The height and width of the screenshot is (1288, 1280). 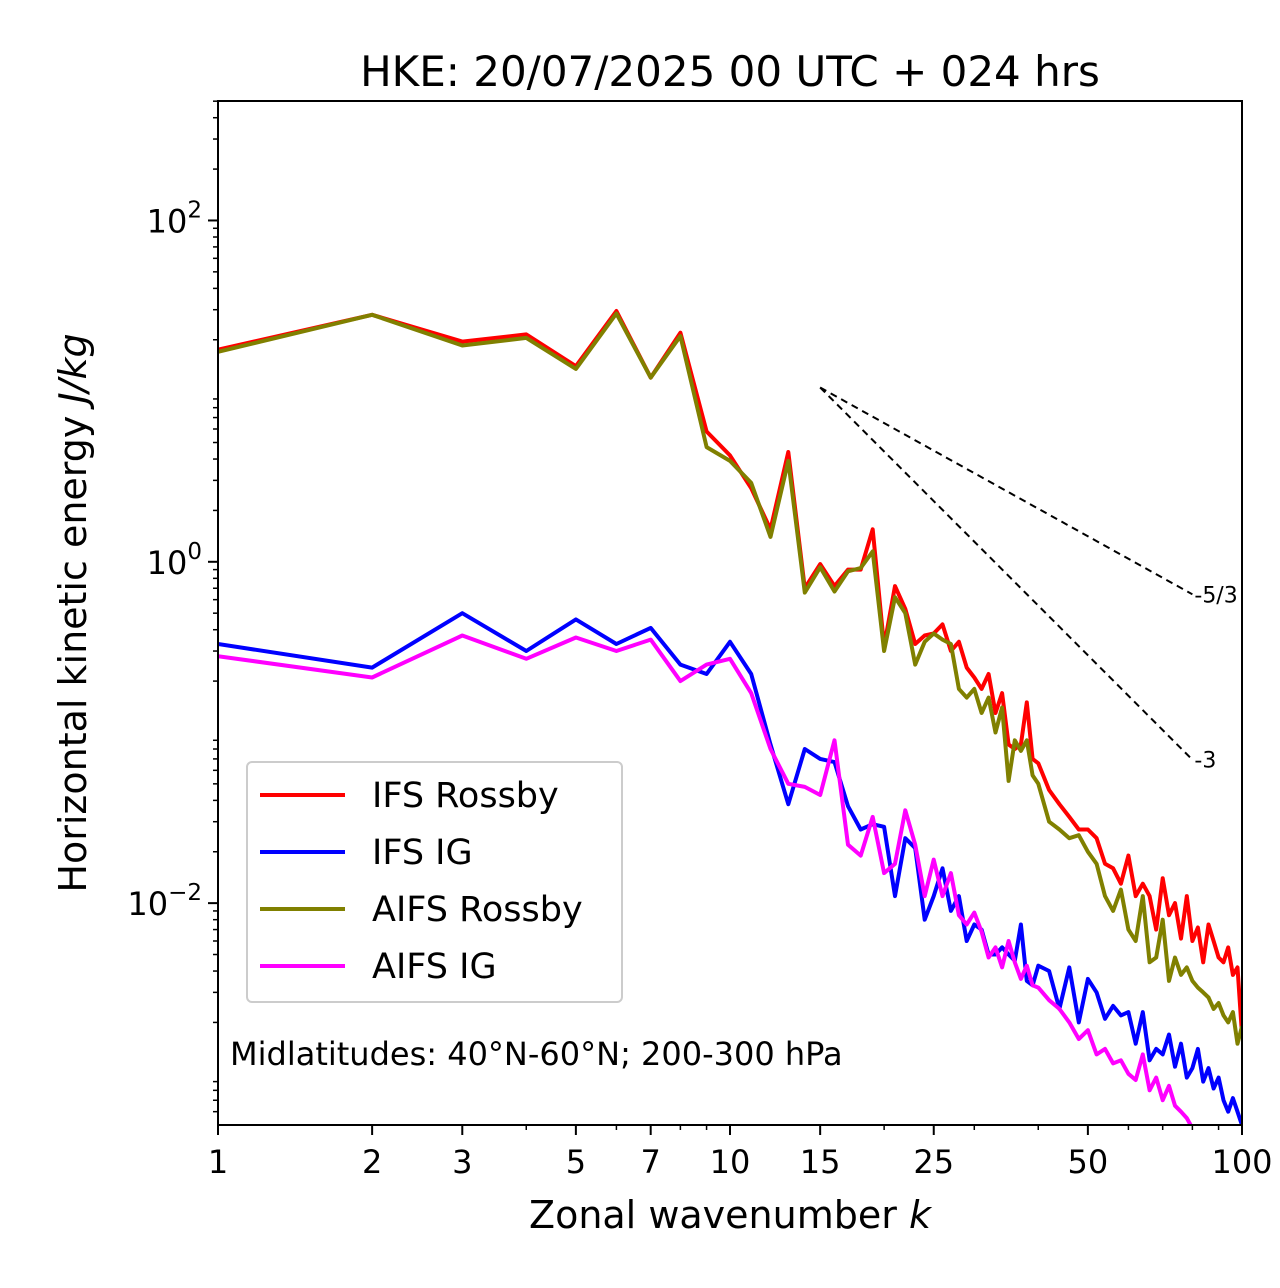 I want to click on legend: IFS Rossby IFS IG AIFS Rossby AIFS IG, so click(x=434, y=882).